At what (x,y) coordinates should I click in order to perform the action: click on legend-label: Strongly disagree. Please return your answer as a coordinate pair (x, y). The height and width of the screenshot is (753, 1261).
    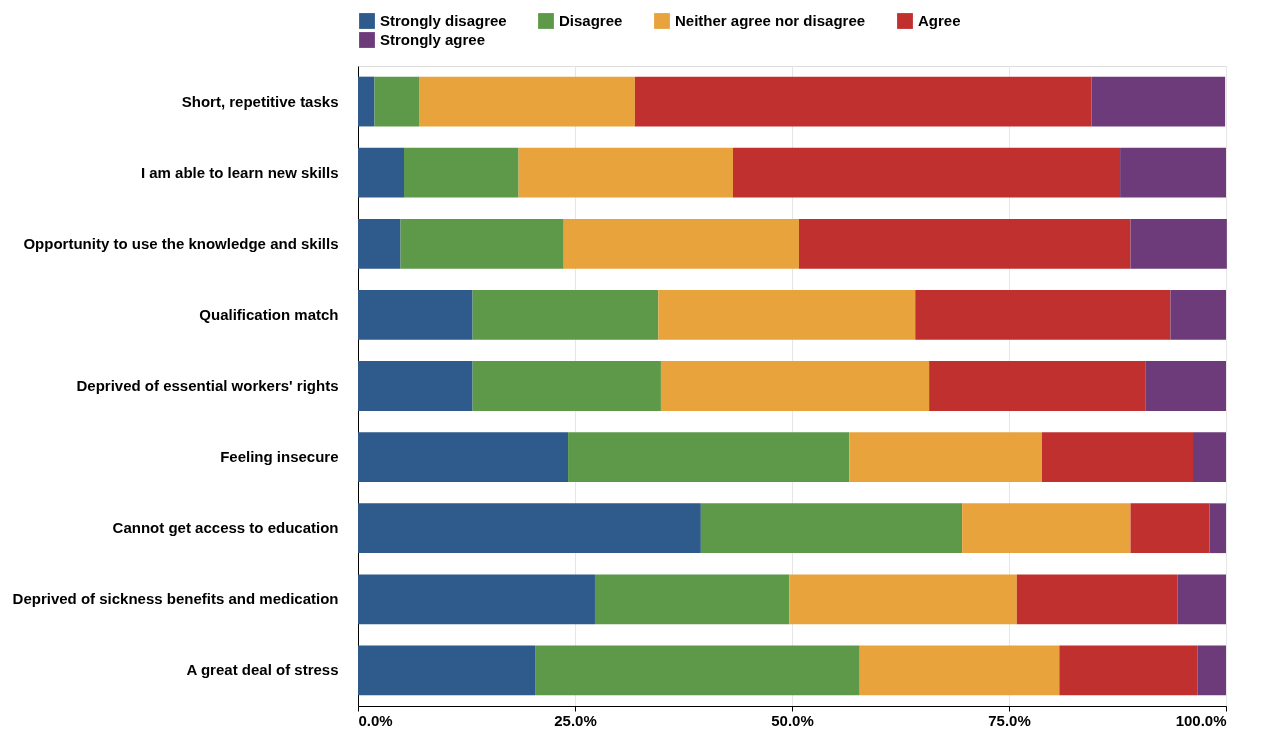
    Looking at the image, I should click on (443, 20).